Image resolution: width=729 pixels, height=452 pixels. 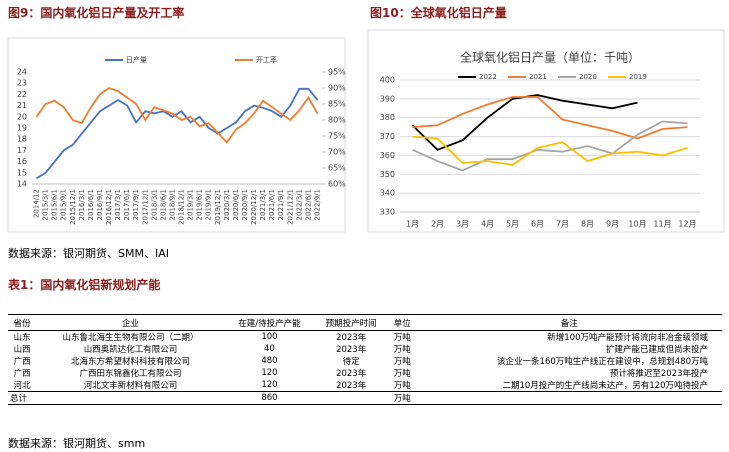 What do you see at coordinates (22, 338) in the screenshot?
I see `table-cell: 山东` at bounding box center [22, 338].